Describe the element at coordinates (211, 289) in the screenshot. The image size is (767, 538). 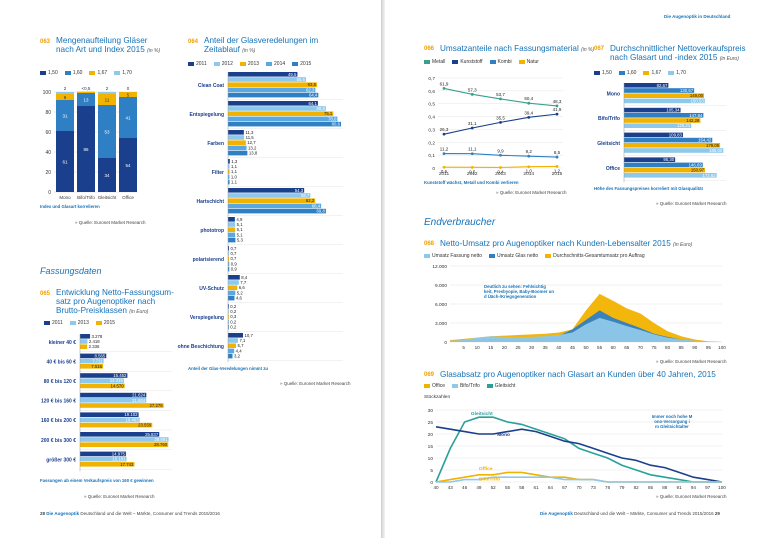
I see `category-label: UV-Schutz` at that location.